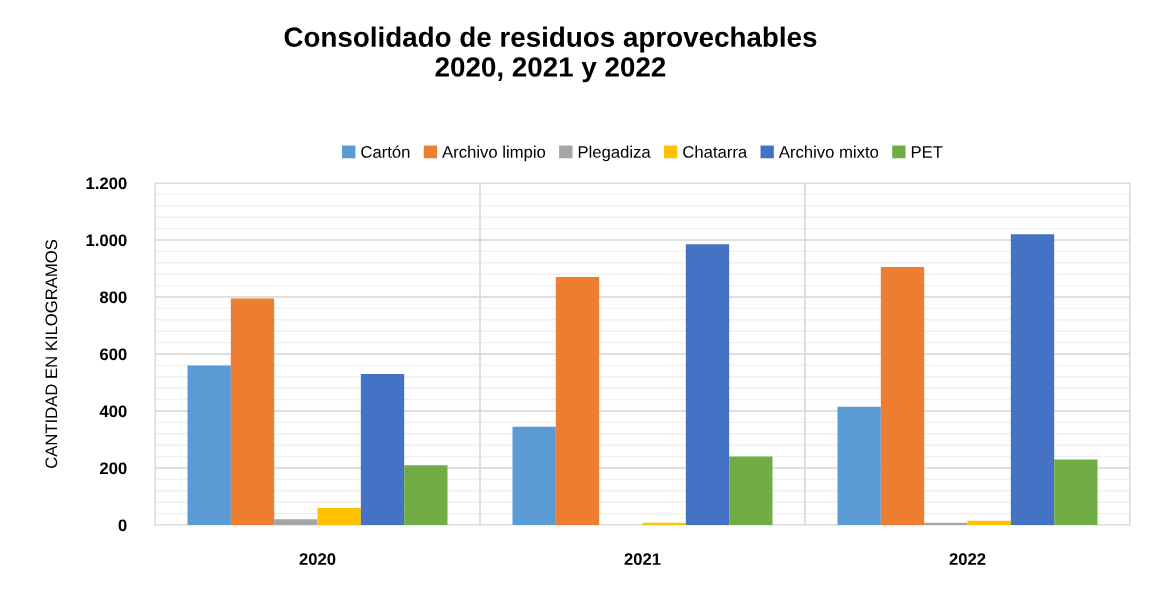  Describe the element at coordinates (51, 353) in the screenshot. I see `y-axis-title: CANTIDAD EN KILOGRAMOS` at that location.